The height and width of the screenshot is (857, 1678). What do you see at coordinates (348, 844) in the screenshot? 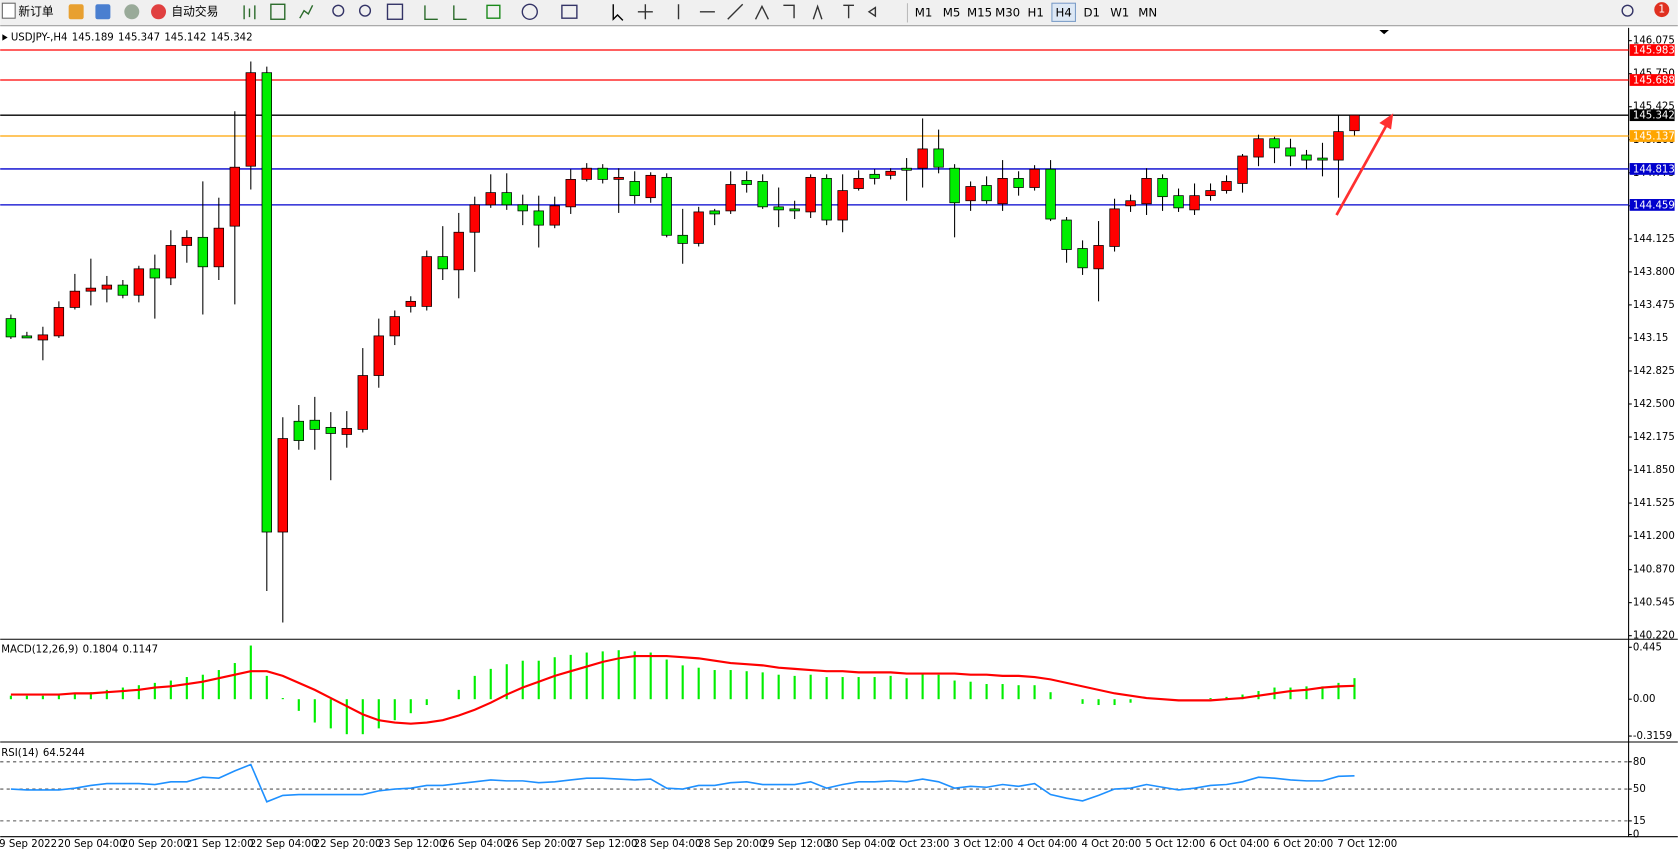
I see `x-tick-label: 22 Sep 20:00` at bounding box center [348, 844].